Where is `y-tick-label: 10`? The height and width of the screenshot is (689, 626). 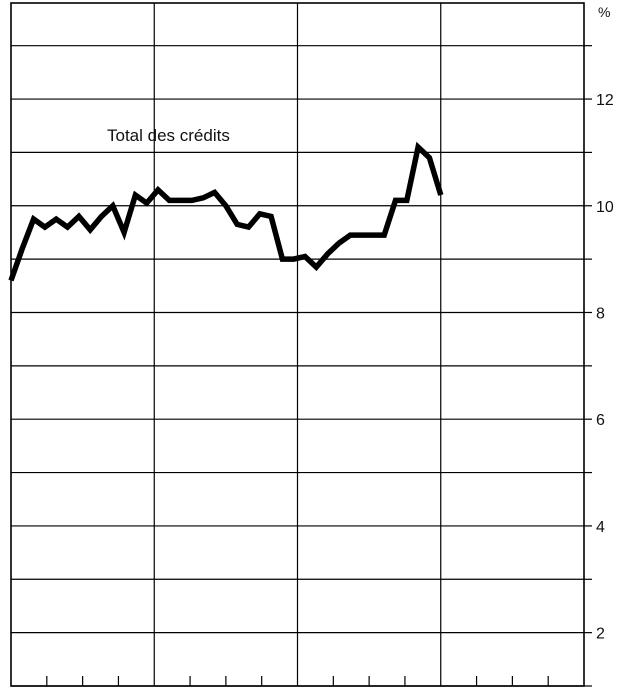
y-tick-label: 10 is located at coordinates (605, 207).